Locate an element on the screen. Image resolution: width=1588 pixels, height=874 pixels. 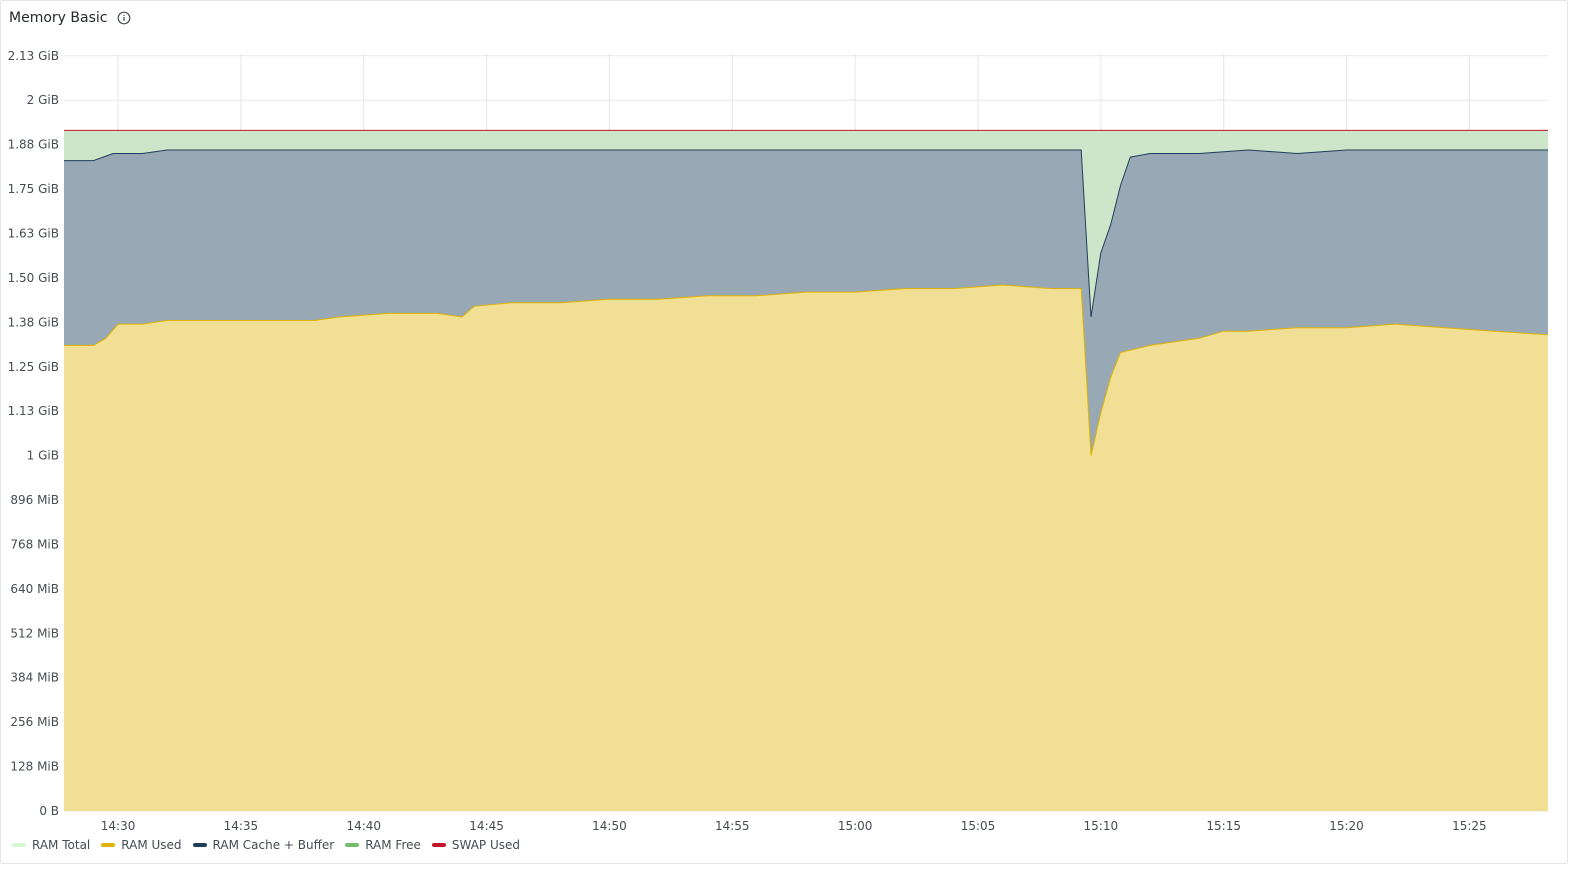
x-tick-label: 14:40 is located at coordinates (363, 826).